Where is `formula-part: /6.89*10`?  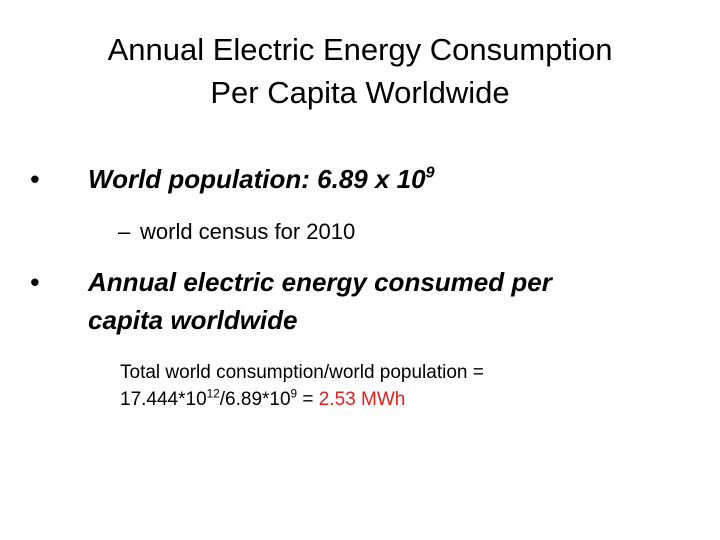 formula-part: /6.89*10 is located at coordinates (255, 399).